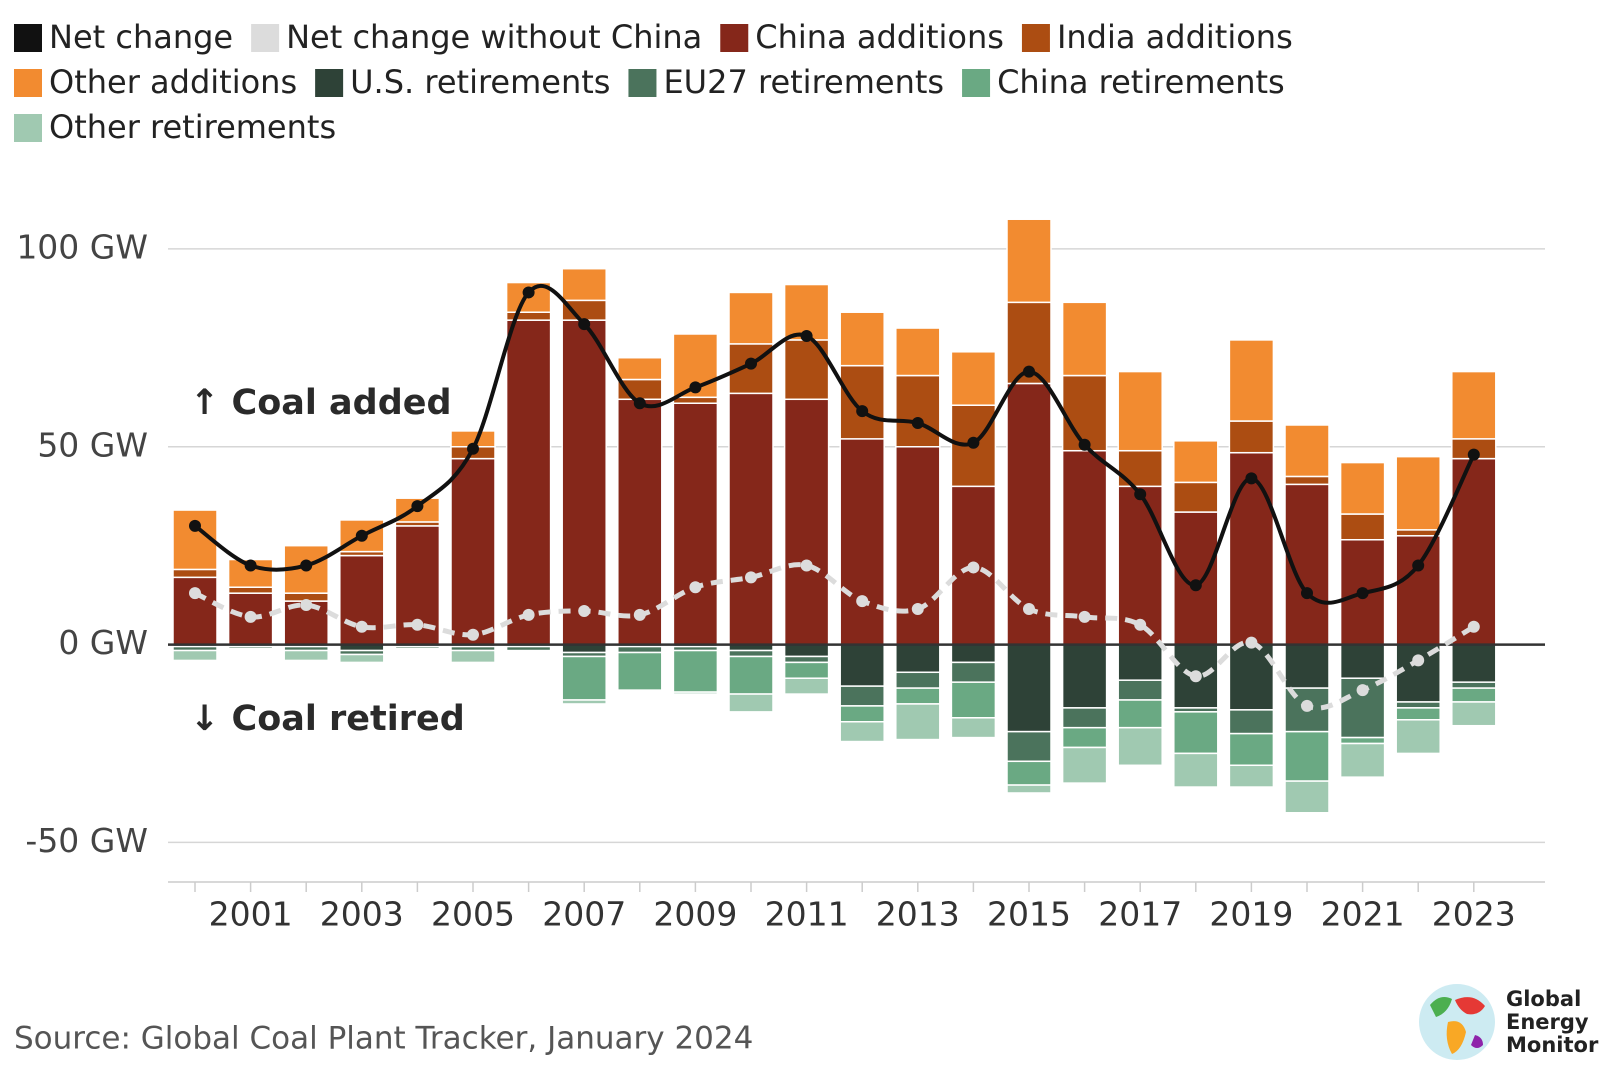  Describe the element at coordinates (103, 642) in the screenshot. I see `y-tick-label: 0 GW` at that location.